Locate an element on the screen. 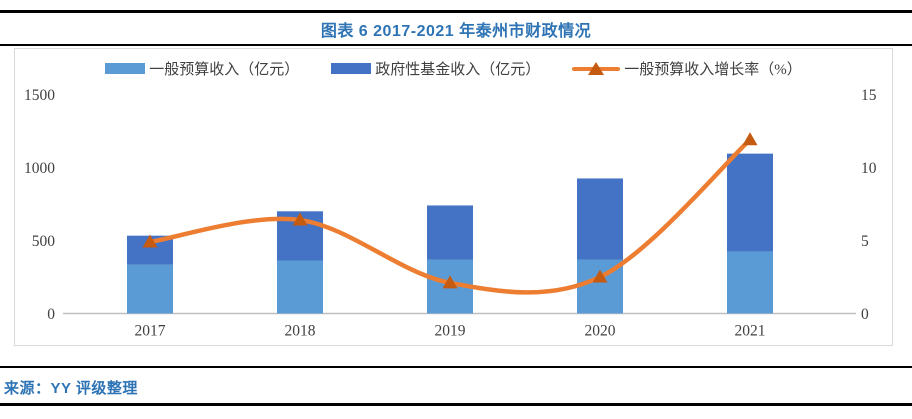 The height and width of the screenshot is (419, 912). orange-line-triangle-icon is located at coordinates (596, 68).